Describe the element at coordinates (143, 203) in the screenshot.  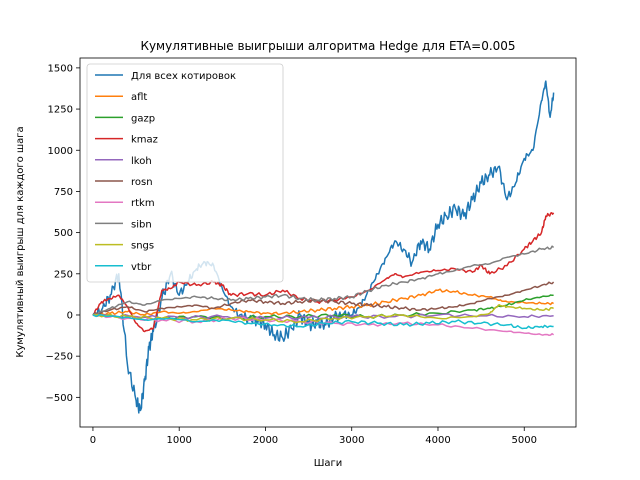
I see `legend-label-6: rtkm` at that location.